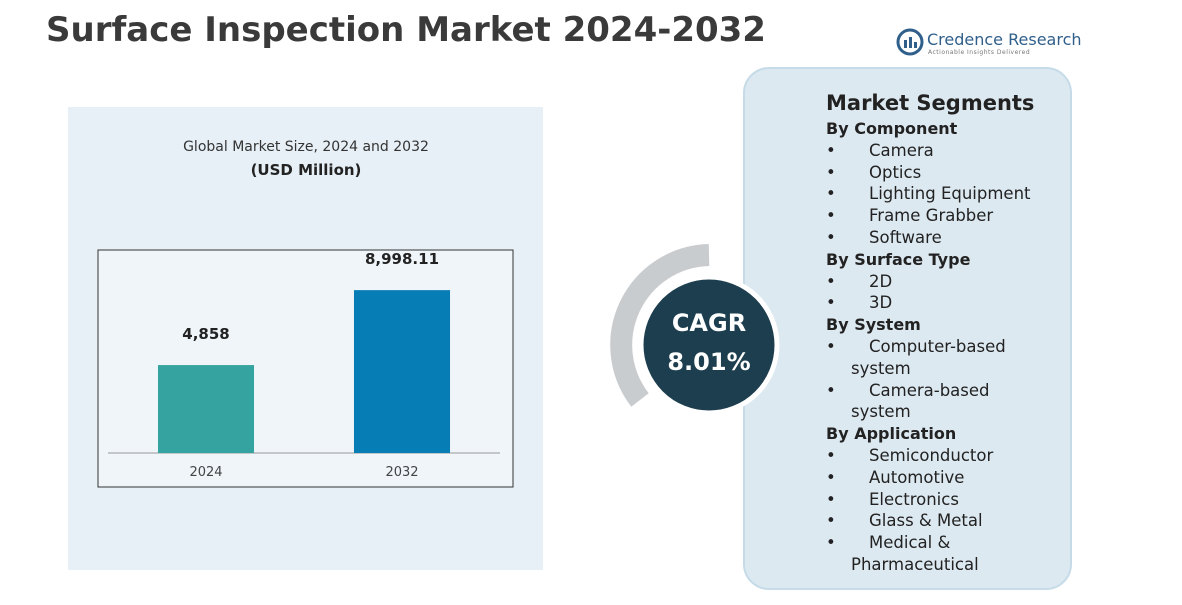 Image resolution: width=1182 pixels, height=605 pixels. Describe the element at coordinates (928, 357) in the screenshot. I see `segment-item-text: Computer-based system` at that location.